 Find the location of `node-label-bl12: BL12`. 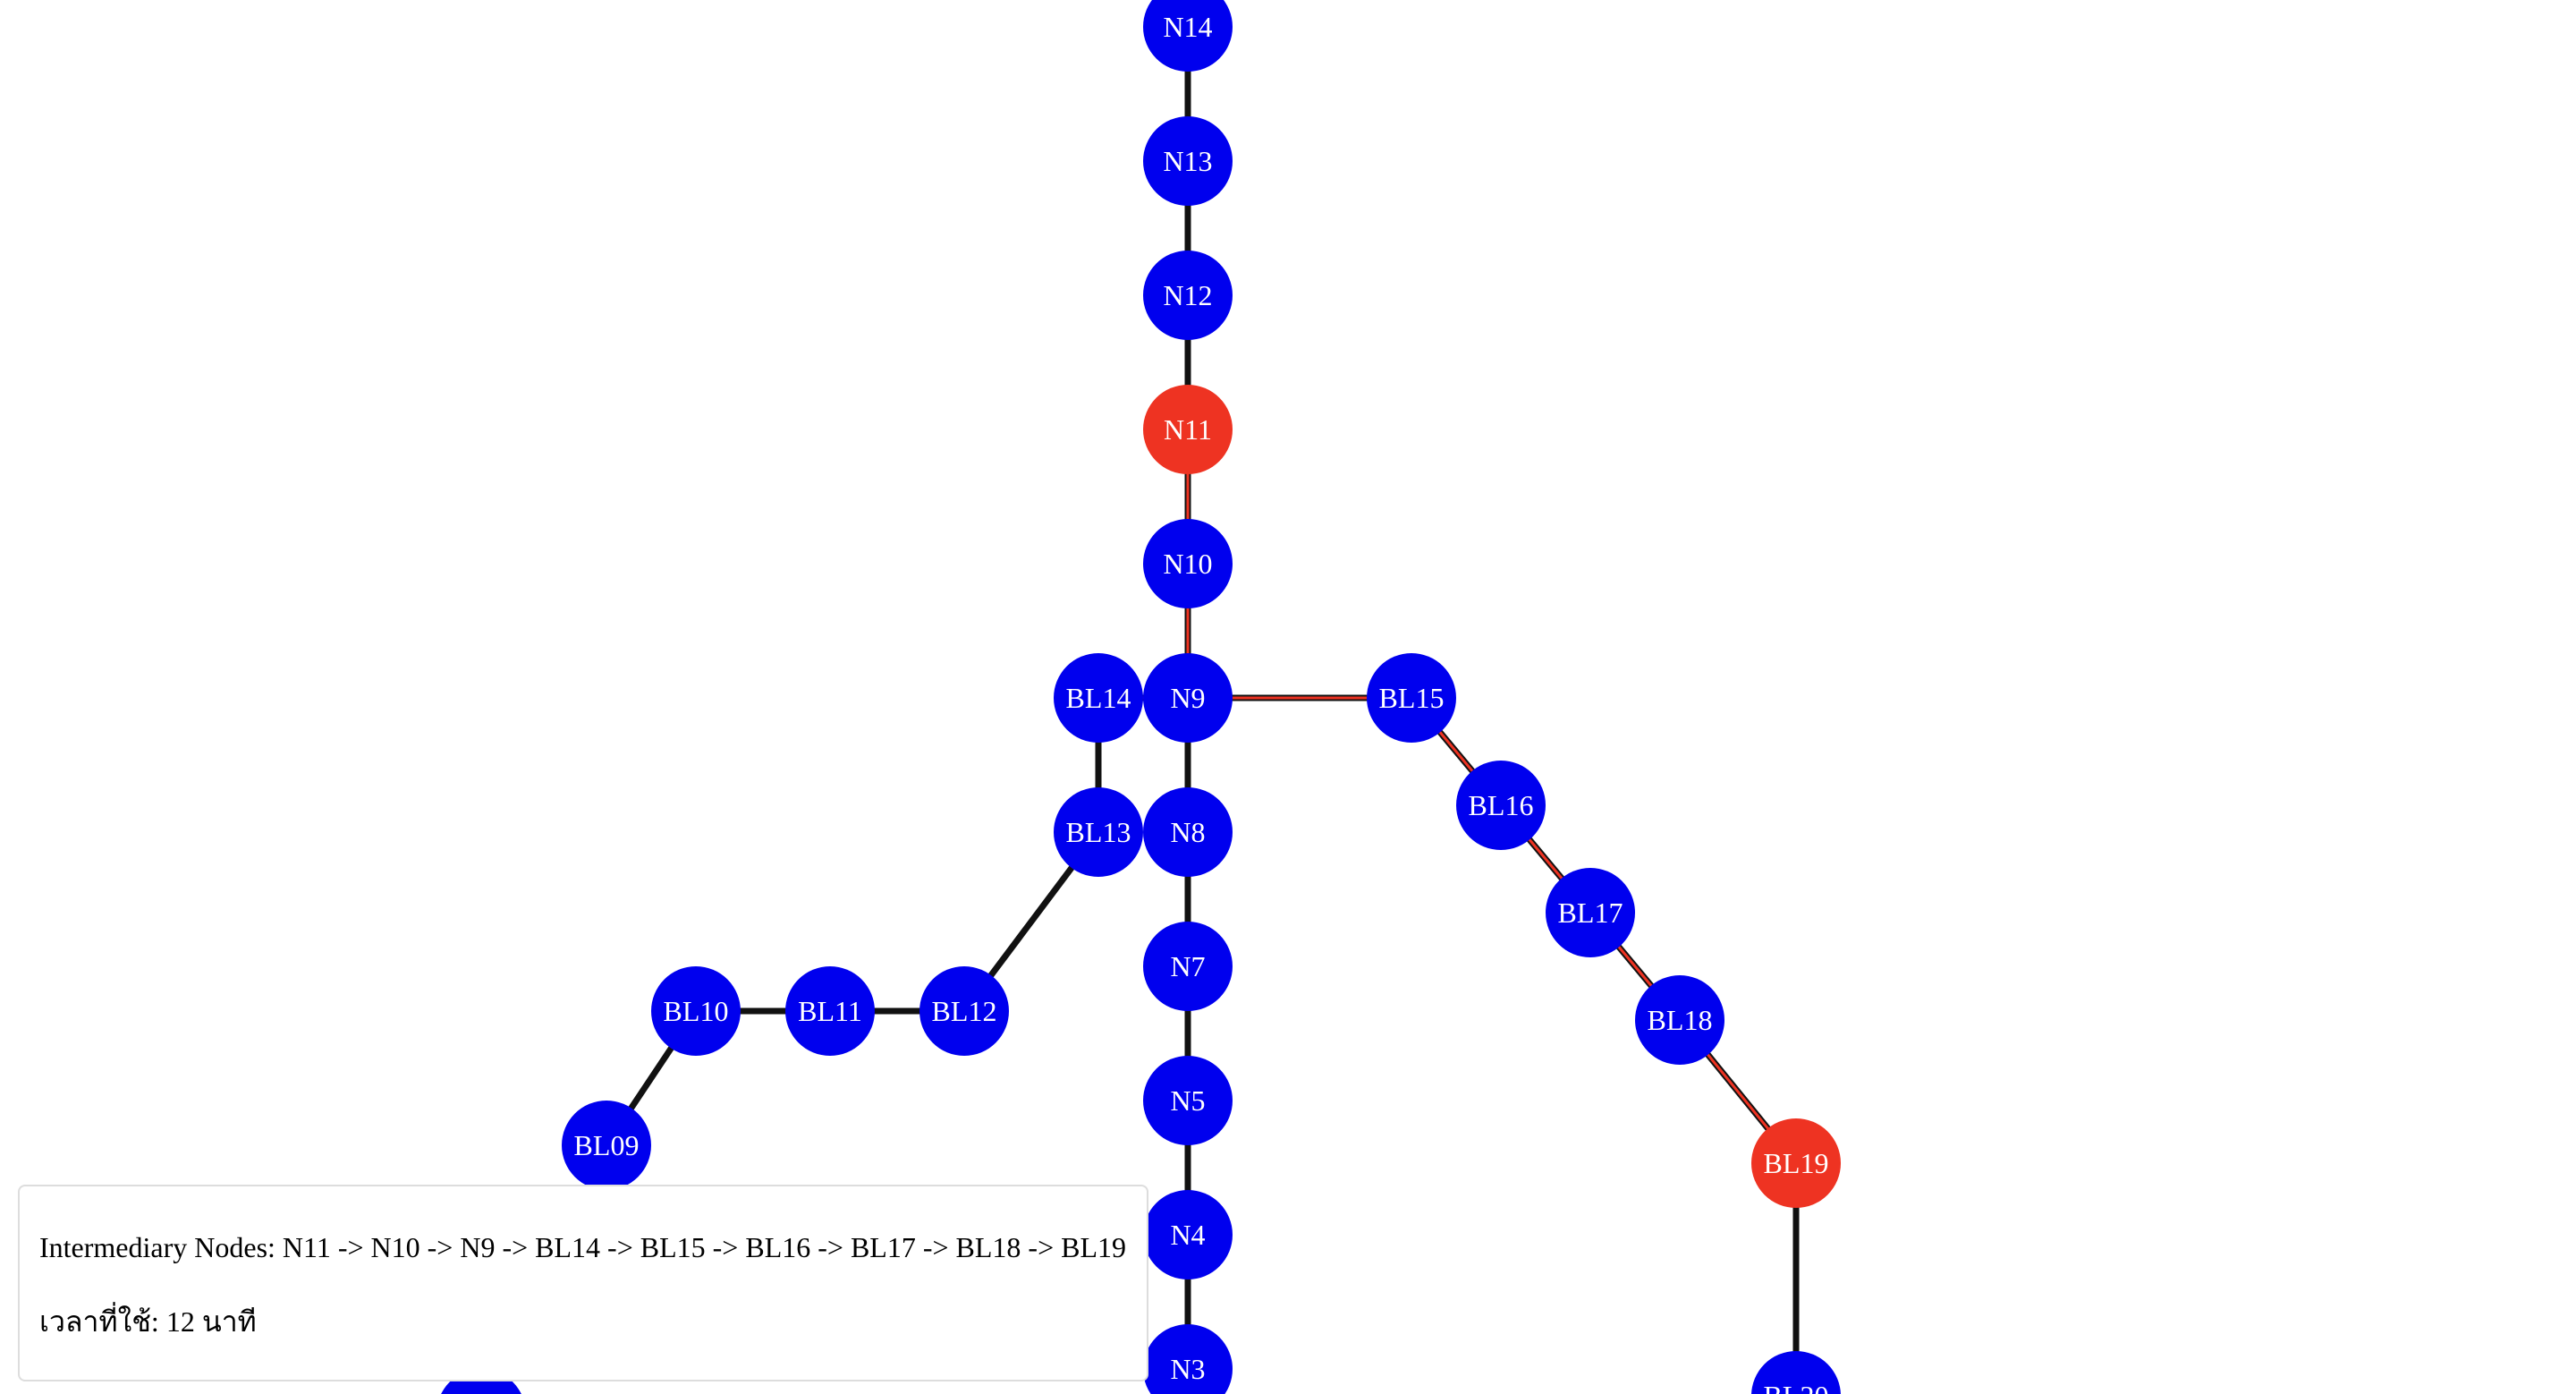

node-label-bl12: BL12 is located at coordinates (964, 1011).